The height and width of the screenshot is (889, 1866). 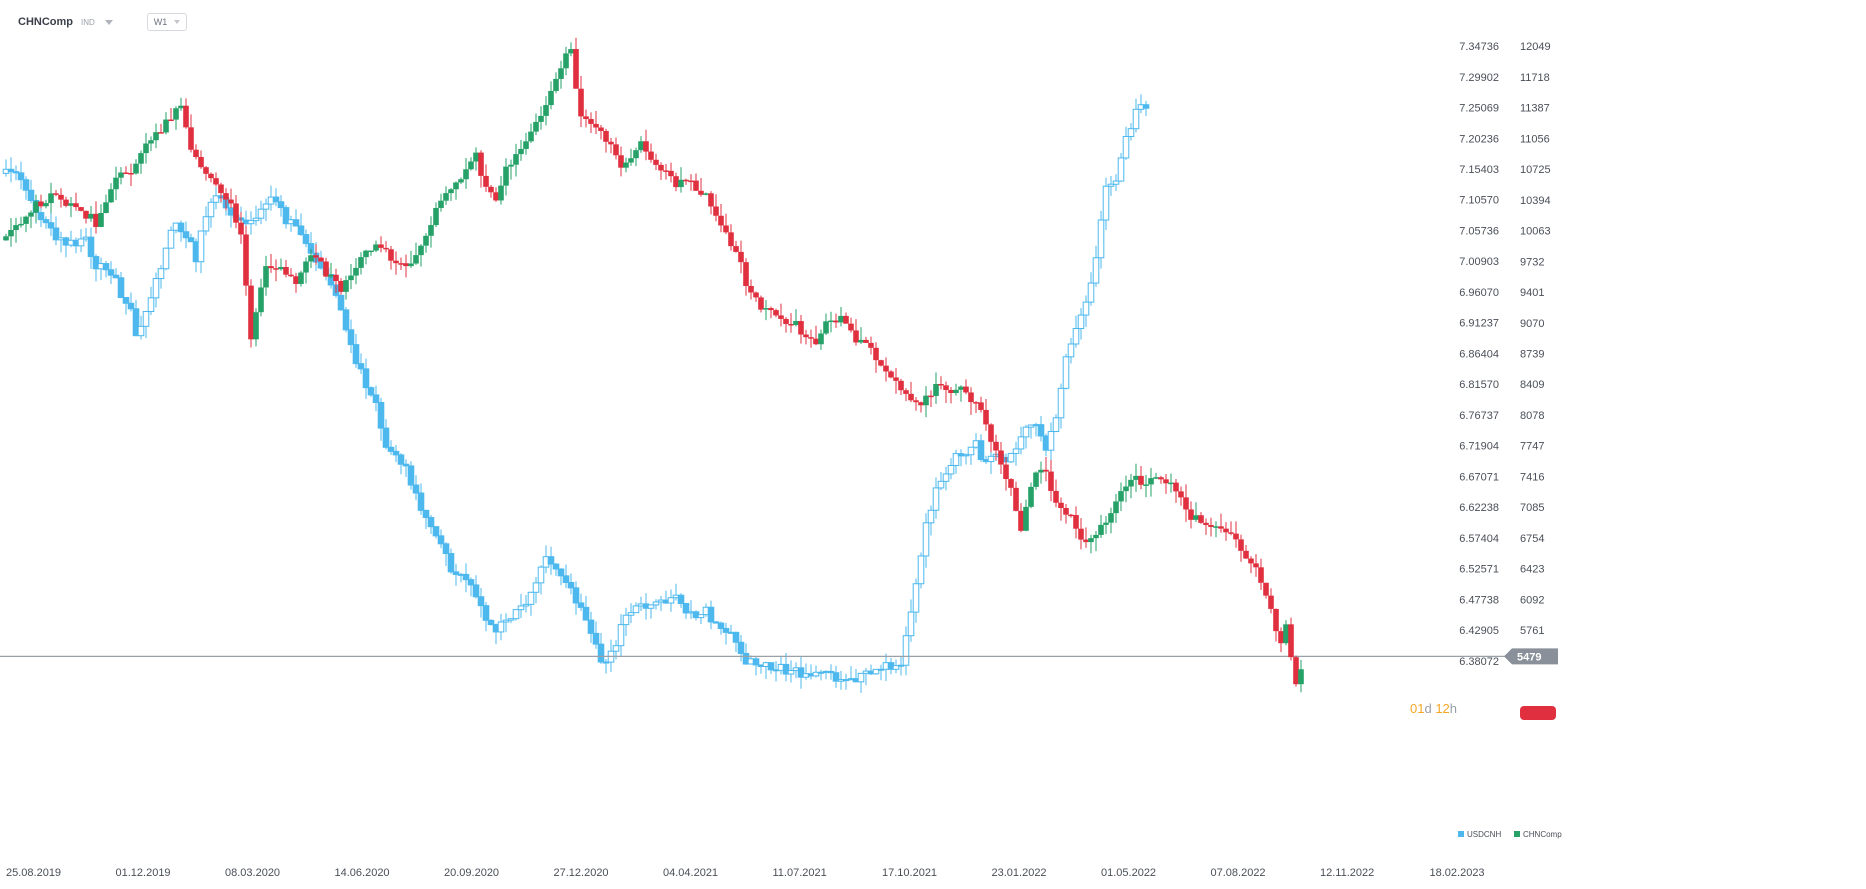 What do you see at coordinates (160, 22) in the screenshot?
I see `timeframe-label: W1` at bounding box center [160, 22].